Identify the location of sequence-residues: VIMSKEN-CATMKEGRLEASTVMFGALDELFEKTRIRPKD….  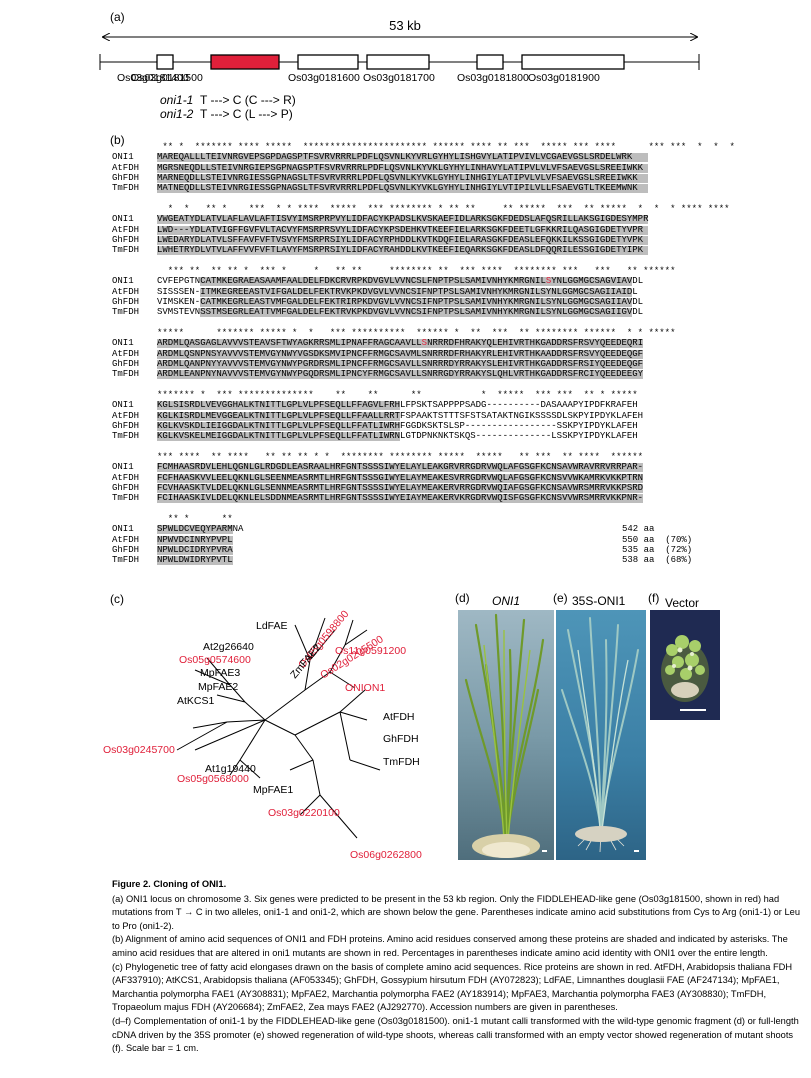
(400, 301).